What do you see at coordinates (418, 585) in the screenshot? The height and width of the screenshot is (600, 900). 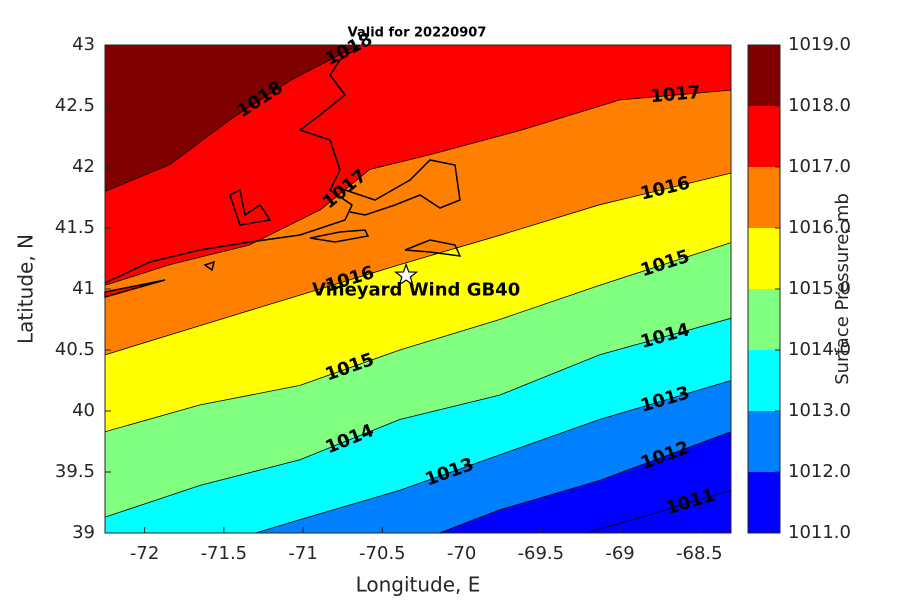 I see `x-axis-label: Longitude, E` at bounding box center [418, 585].